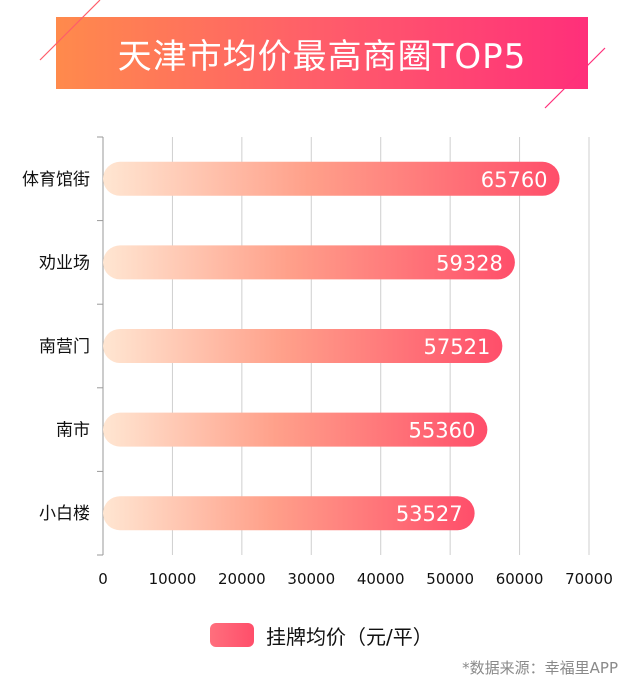 This screenshot has height=689, width=640. I want to click on bar-value-label: 59328, so click(469, 263).